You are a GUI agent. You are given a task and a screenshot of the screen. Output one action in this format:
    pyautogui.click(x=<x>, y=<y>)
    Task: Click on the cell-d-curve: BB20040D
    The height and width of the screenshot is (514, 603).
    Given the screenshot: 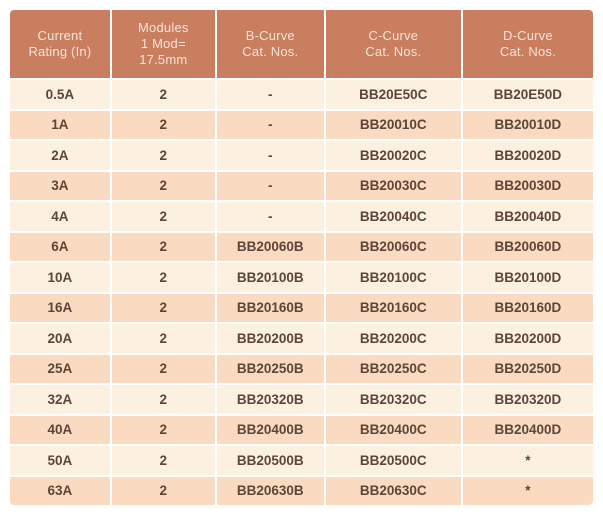 What is the action you would take?
    pyautogui.click(x=526, y=216)
    